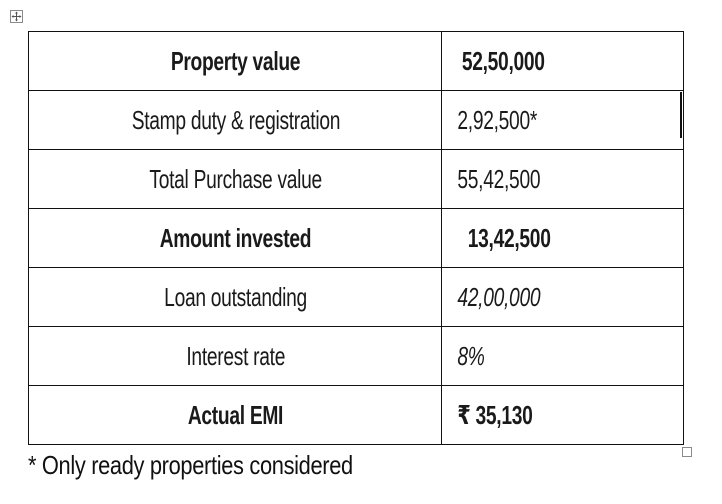 This screenshot has height=504, width=722. I want to click on row-value: 13,42,500, so click(508, 237).